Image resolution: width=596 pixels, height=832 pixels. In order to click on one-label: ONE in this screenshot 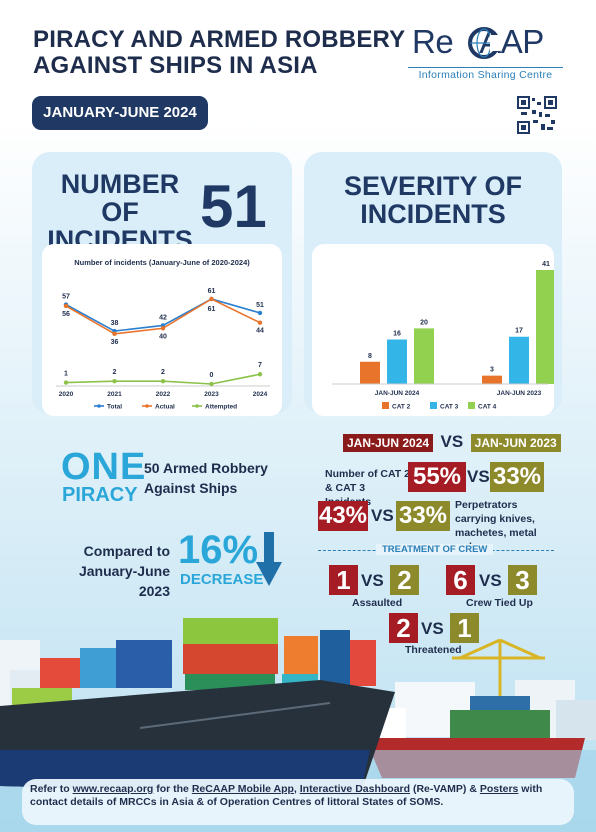, I will do `click(104, 467)`.